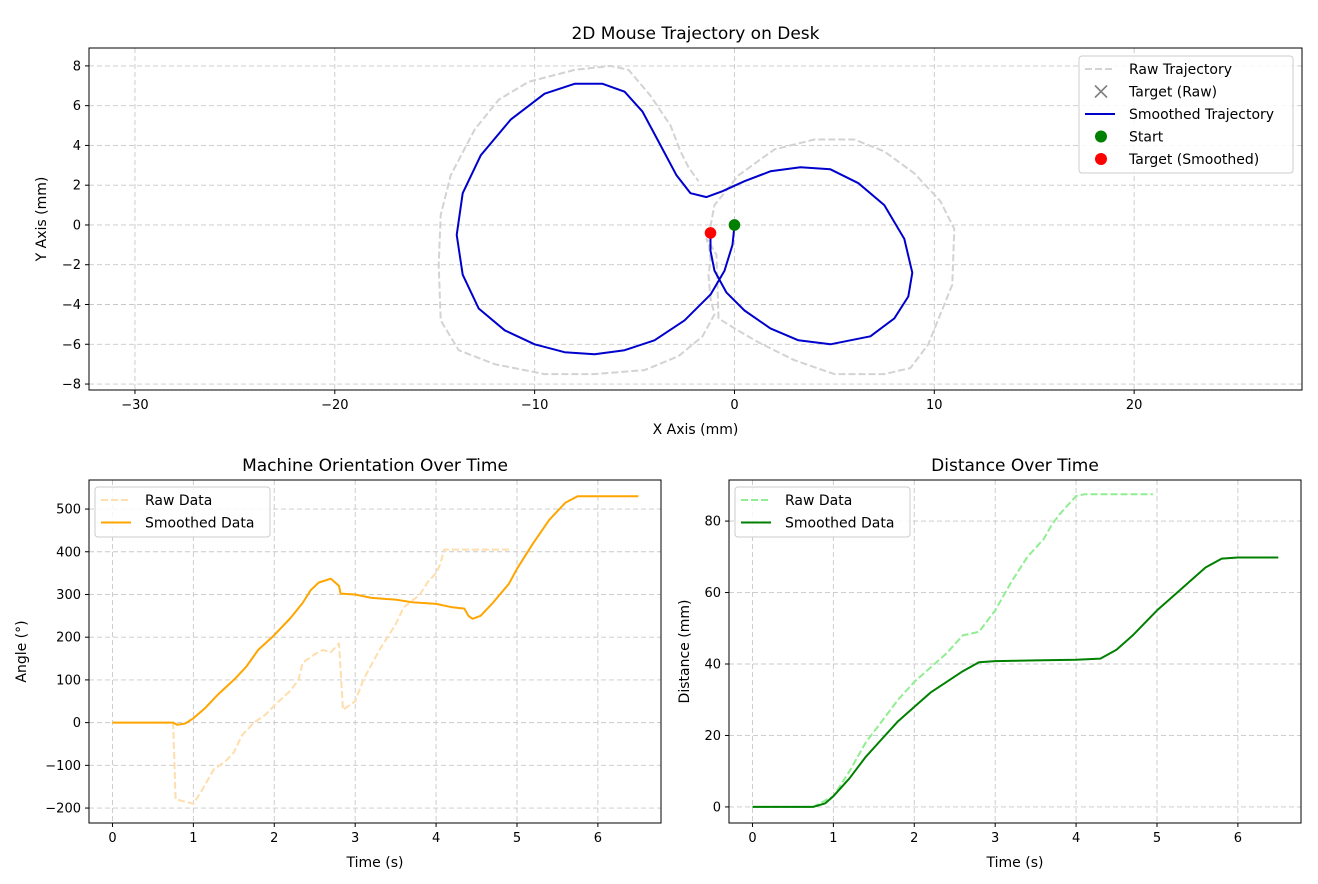 This screenshot has width=1318, height=884. What do you see at coordinates (734, 225) in the screenshot?
I see `marker-start` at bounding box center [734, 225].